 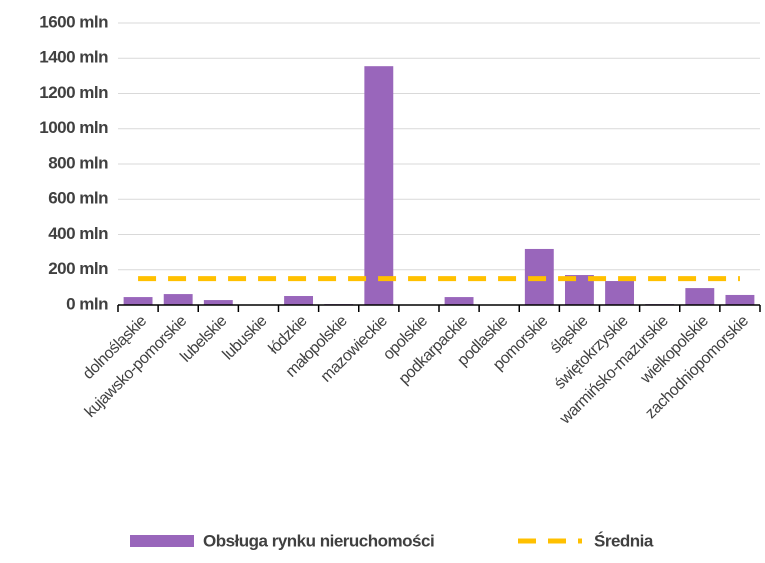 What do you see at coordinates (162, 541) in the screenshot?
I see `legend-swatch` at bounding box center [162, 541].